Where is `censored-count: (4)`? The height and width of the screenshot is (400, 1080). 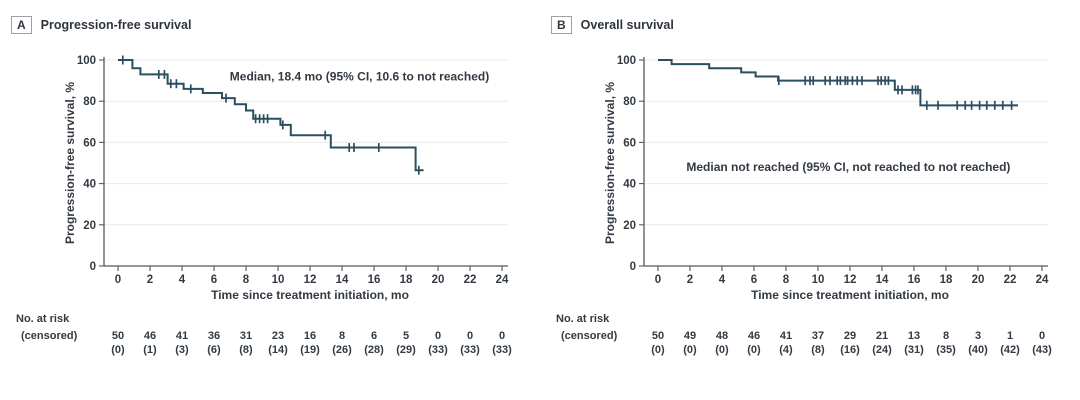 censored-count: (4) is located at coordinates (786, 350).